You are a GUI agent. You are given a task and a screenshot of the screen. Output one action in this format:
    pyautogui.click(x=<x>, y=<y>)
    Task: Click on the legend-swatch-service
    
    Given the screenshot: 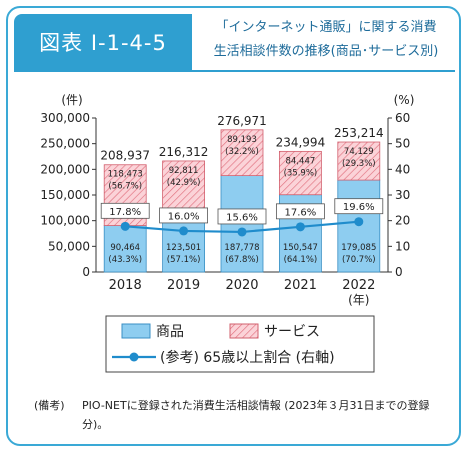 What is the action you would take?
    pyautogui.click(x=244, y=331)
    